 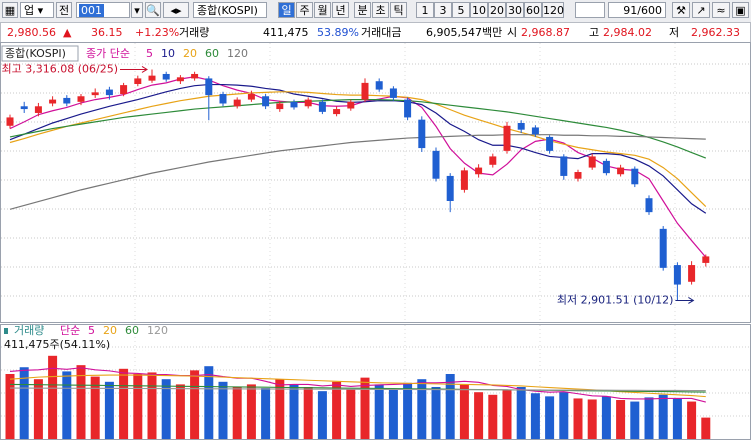 I want to click on label: 저, so click(x=674, y=32).